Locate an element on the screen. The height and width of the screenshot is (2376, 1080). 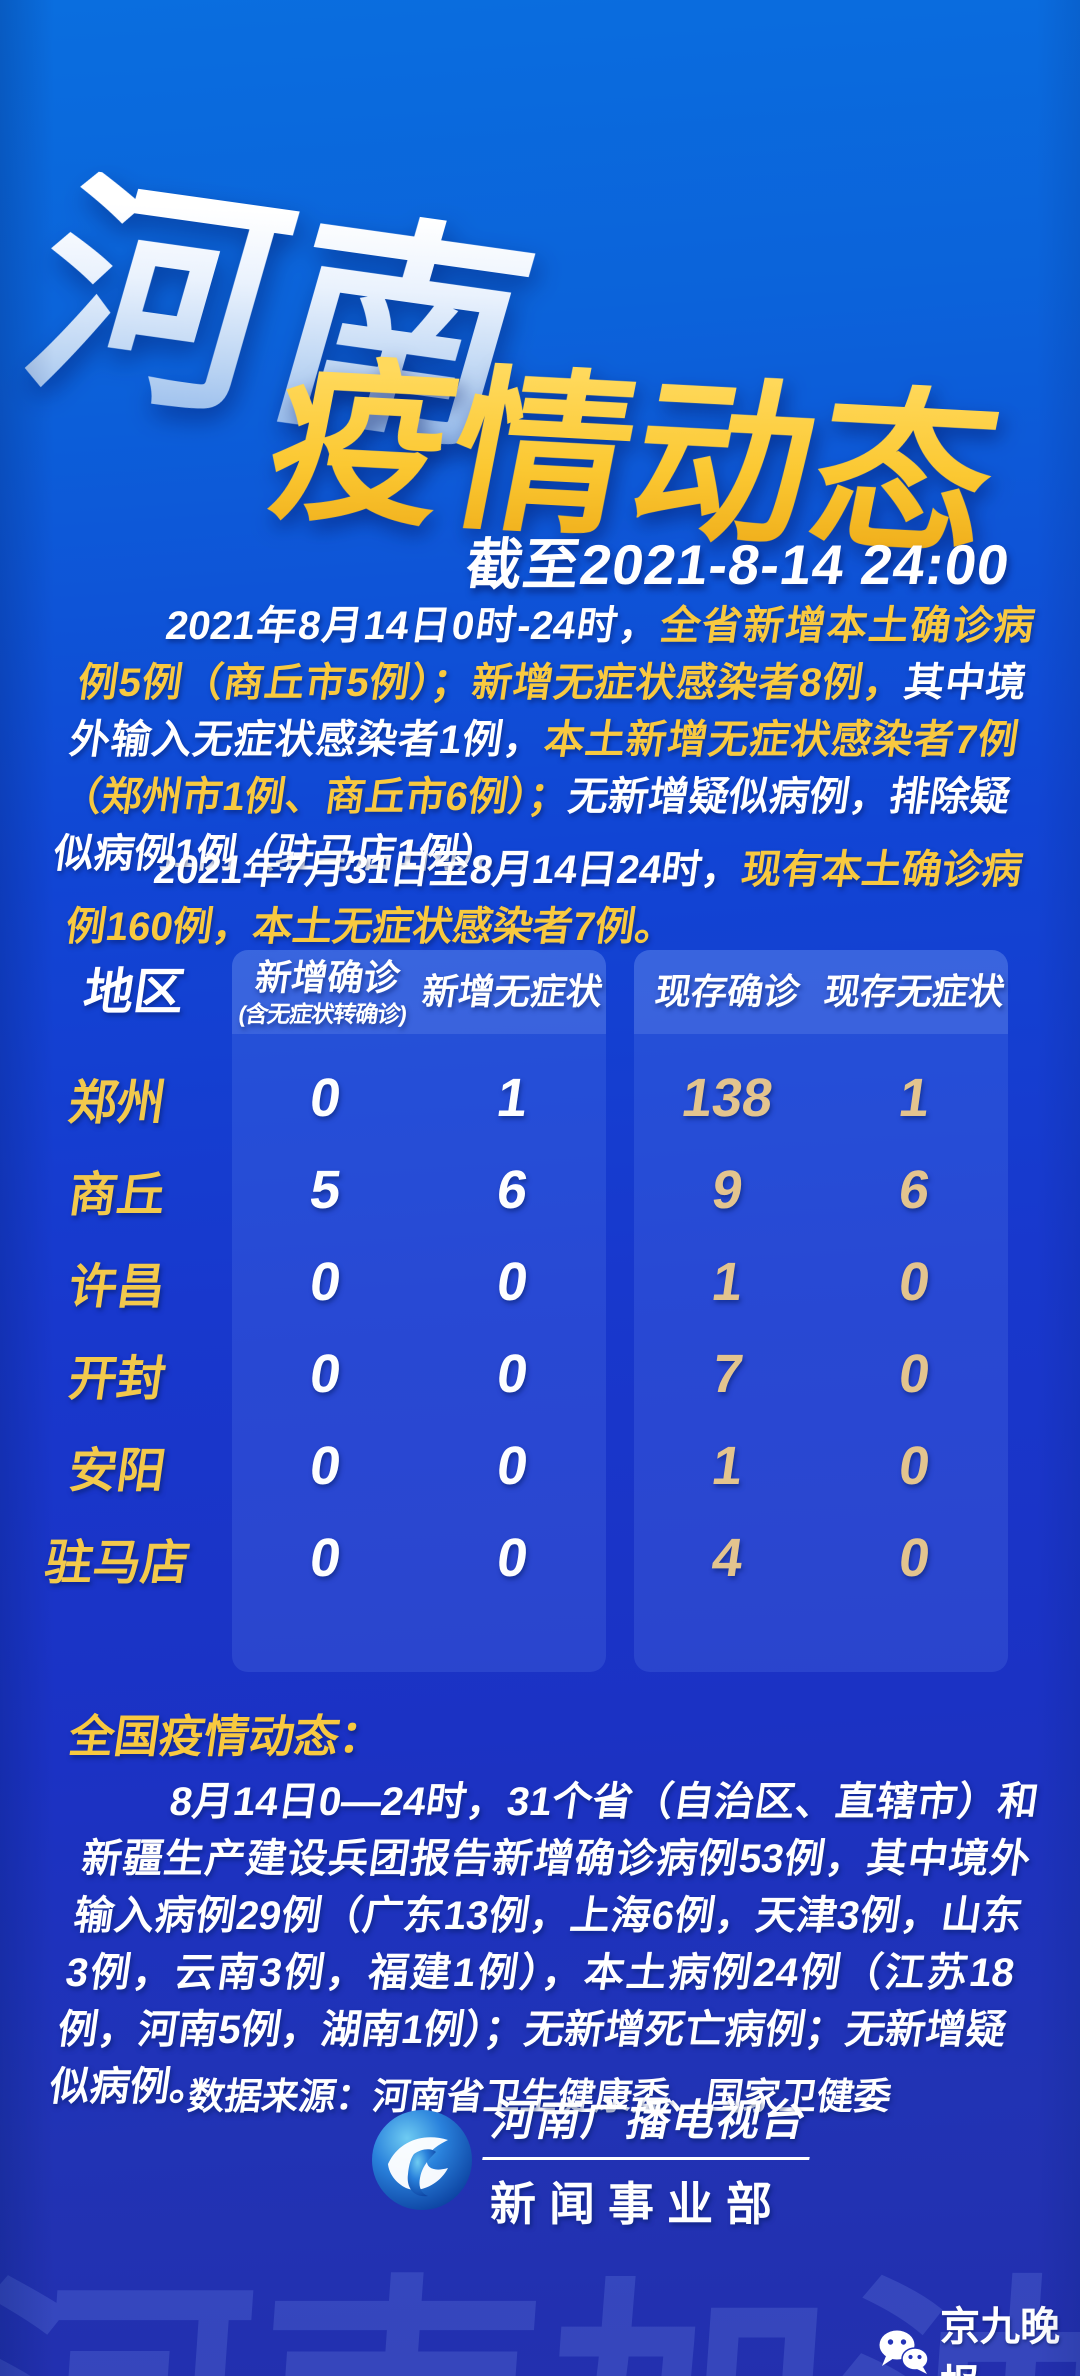
cell-new-asymptomatic: 6 is located at coordinates (512, 1190).